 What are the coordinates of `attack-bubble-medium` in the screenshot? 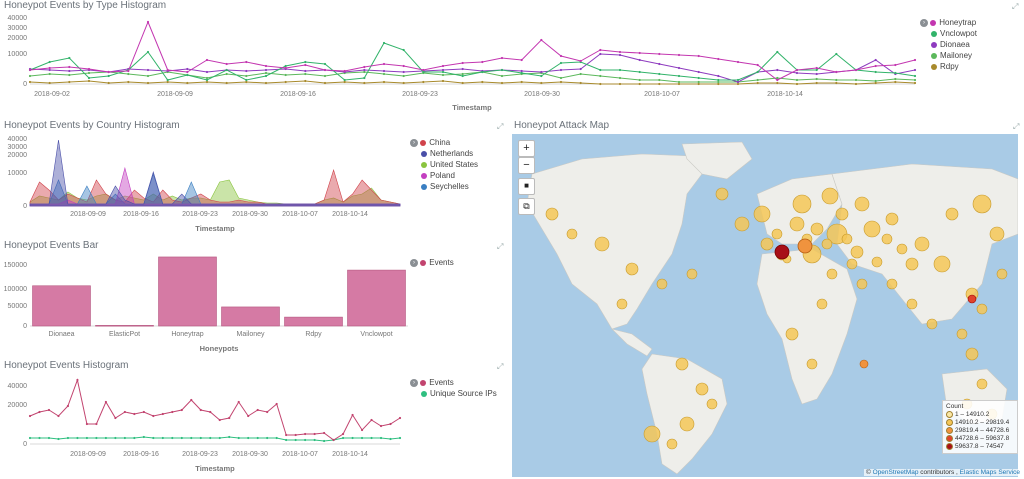 It's located at (864, 364).